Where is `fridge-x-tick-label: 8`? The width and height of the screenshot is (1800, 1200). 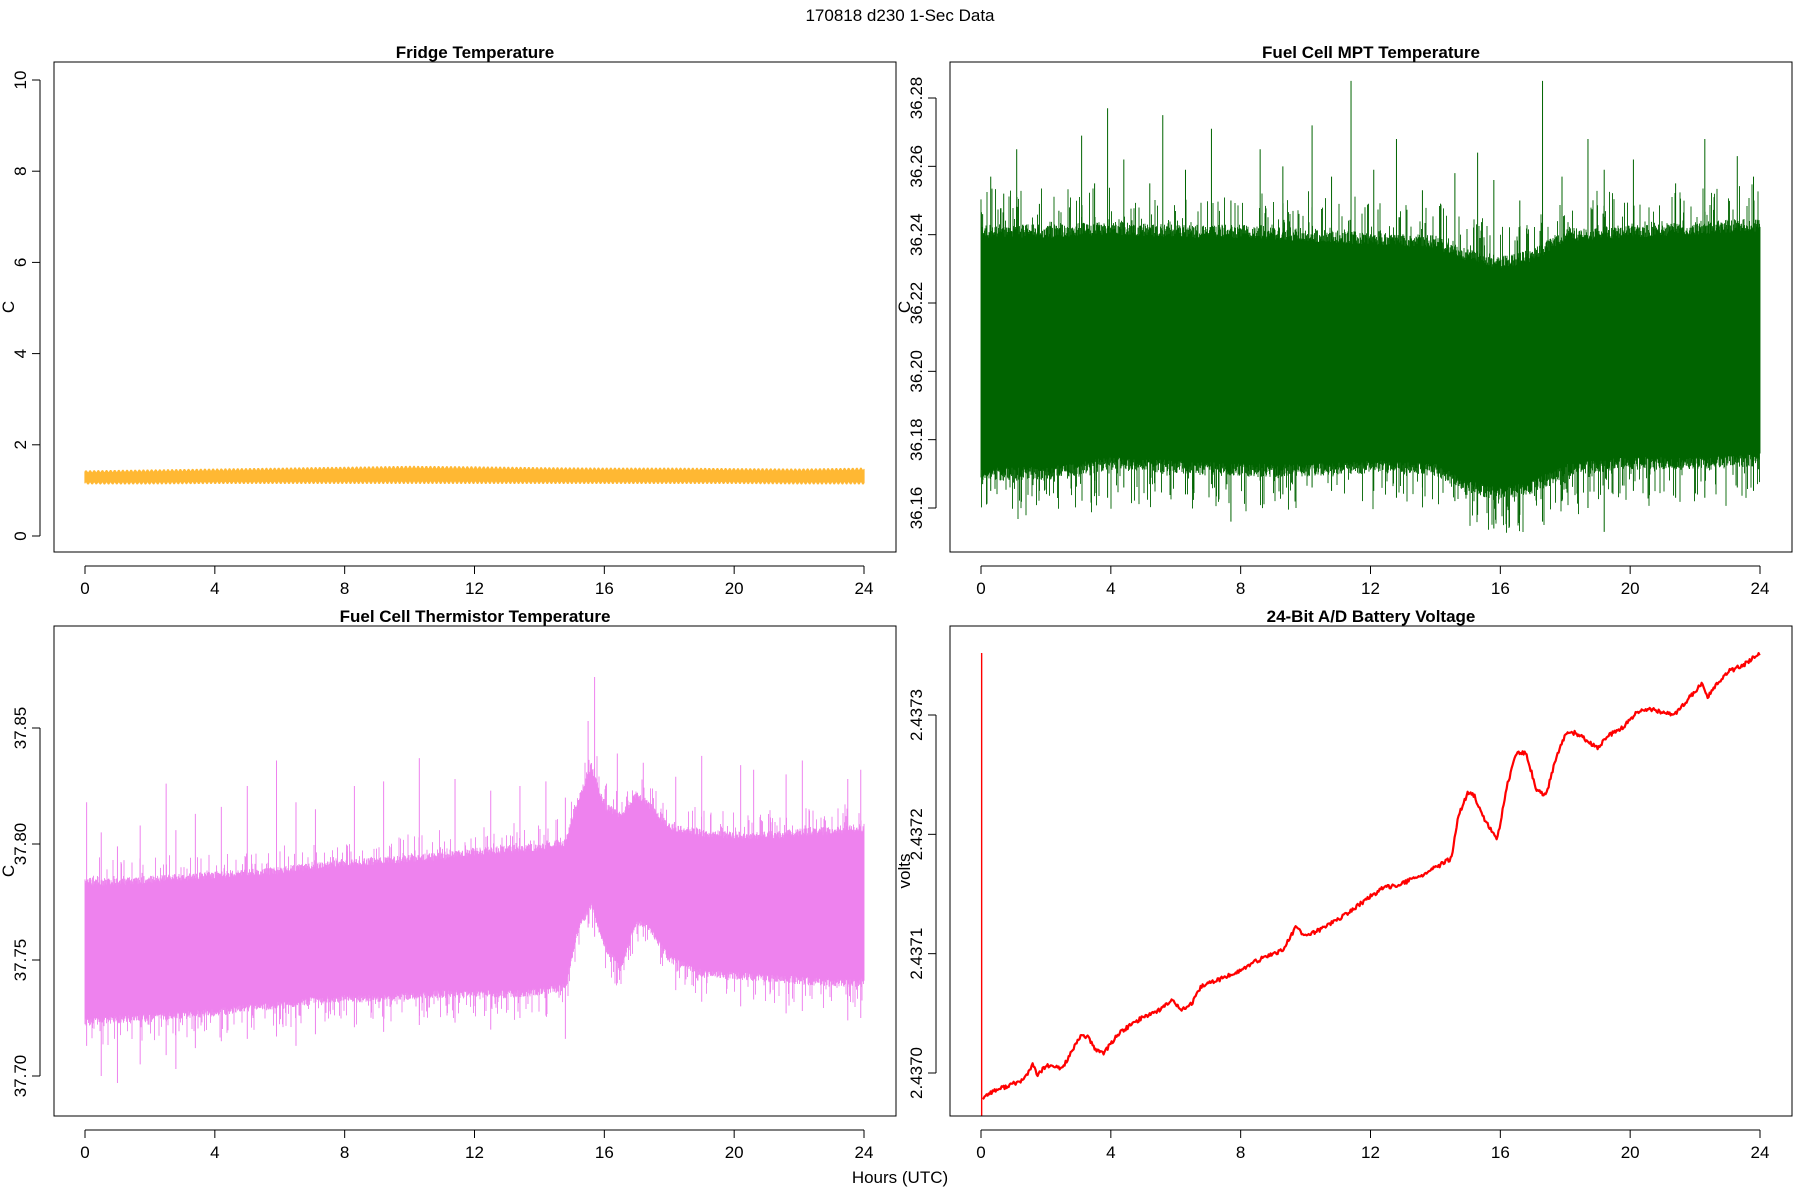 fridge-x-tick-label: 8 is located at coordinates (344, 588).